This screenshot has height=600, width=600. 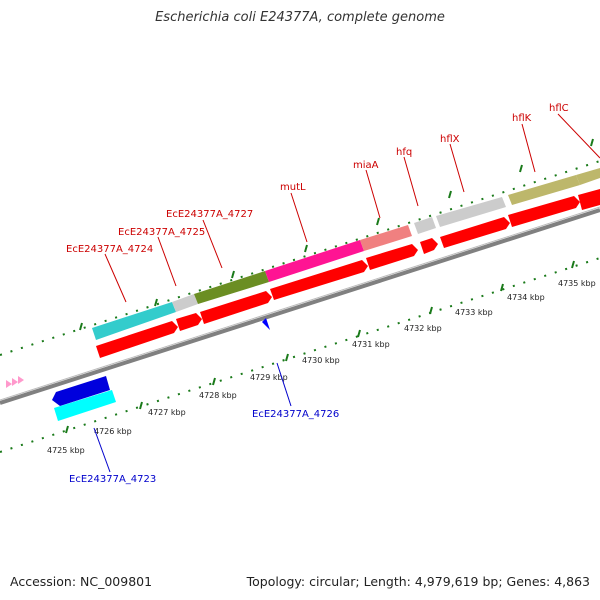 What do you see at coordinates (386, 238) in the screenshot?
I see `feature-miaA` at bounding box center [386, 238].